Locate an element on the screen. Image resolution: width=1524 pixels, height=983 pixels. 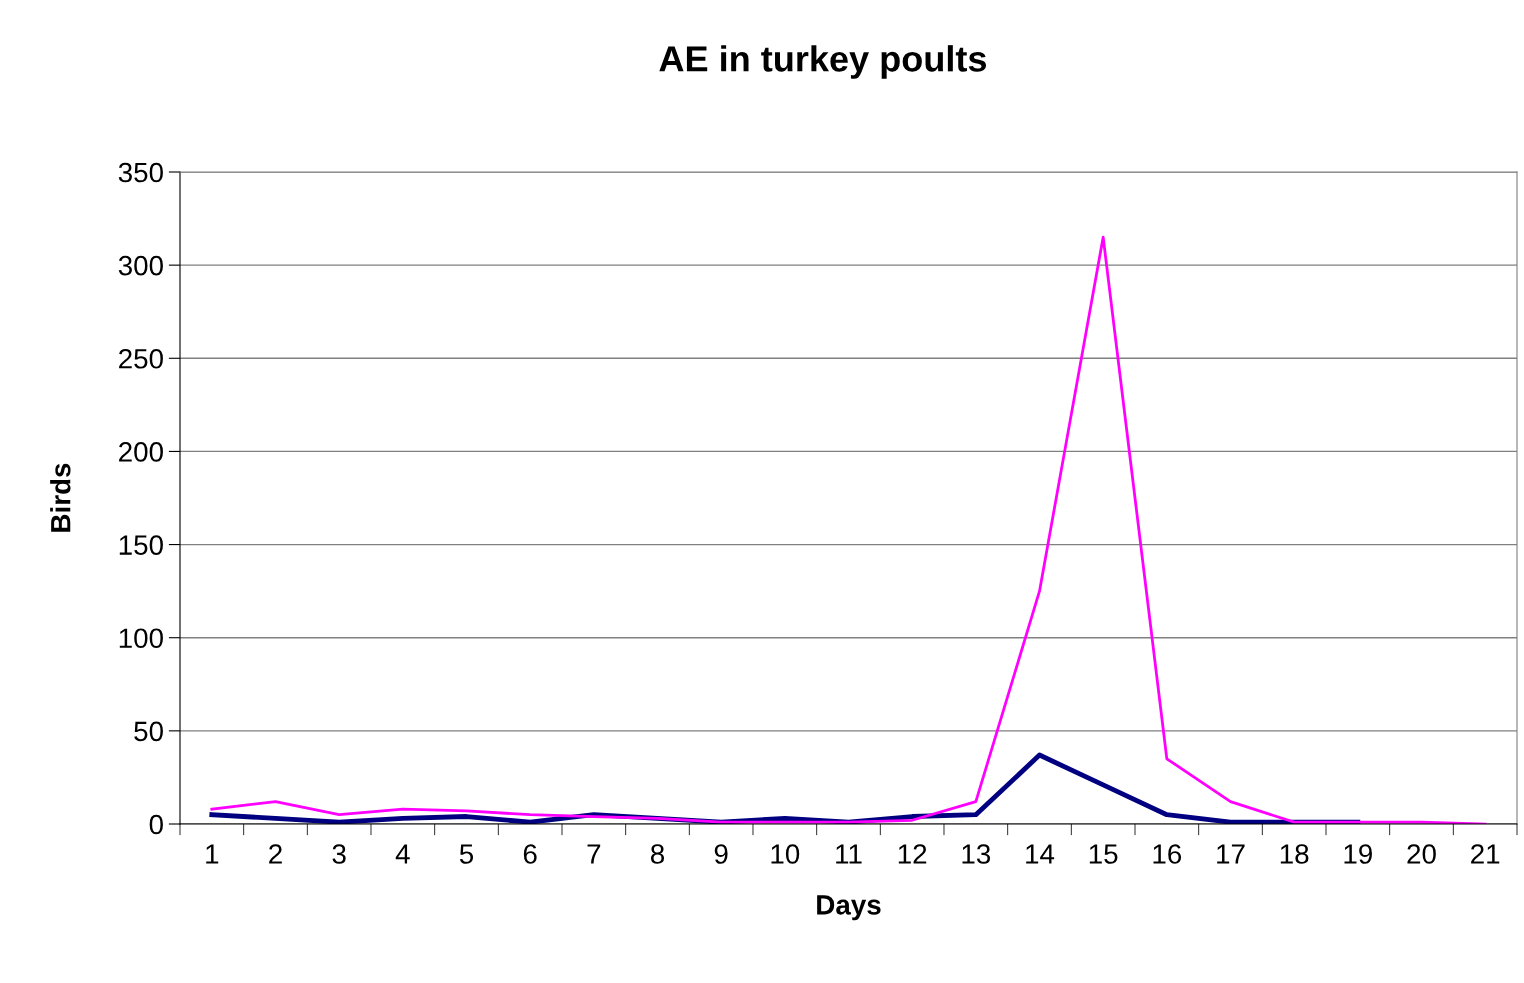
x-tick-label: 11 is located at coordinates (849, 854).